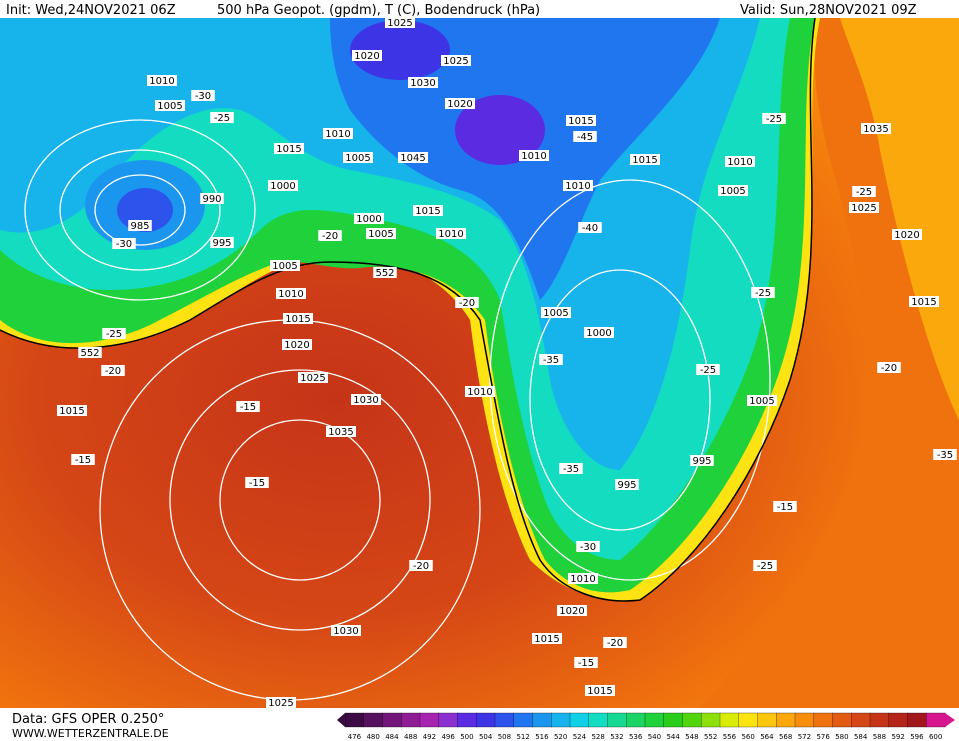  I want to click on colorbar-label: 484, so click(392, 737).